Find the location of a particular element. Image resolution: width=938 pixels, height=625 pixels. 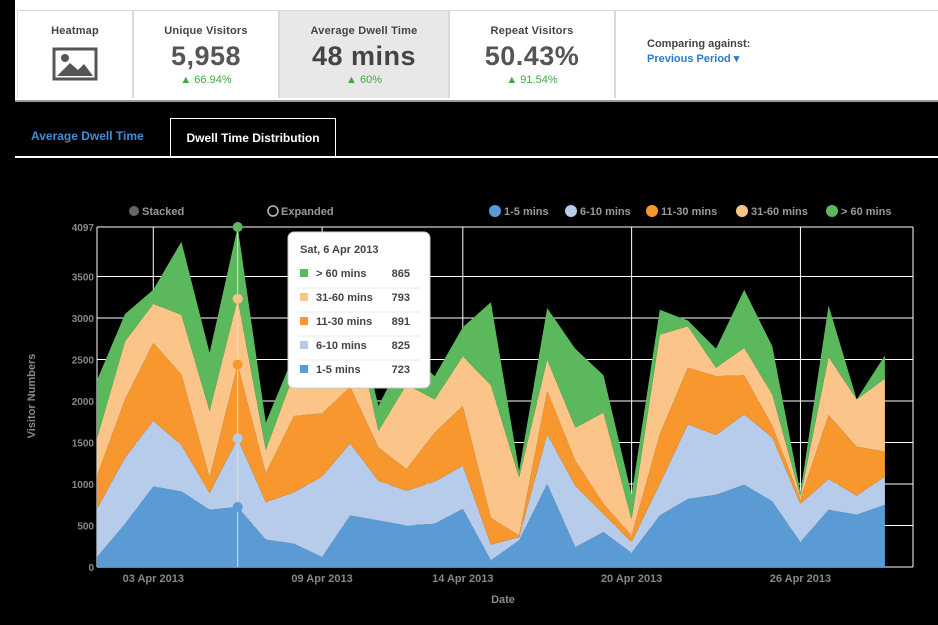

stacked-label: Stacked is located at coordinates (163, 212).